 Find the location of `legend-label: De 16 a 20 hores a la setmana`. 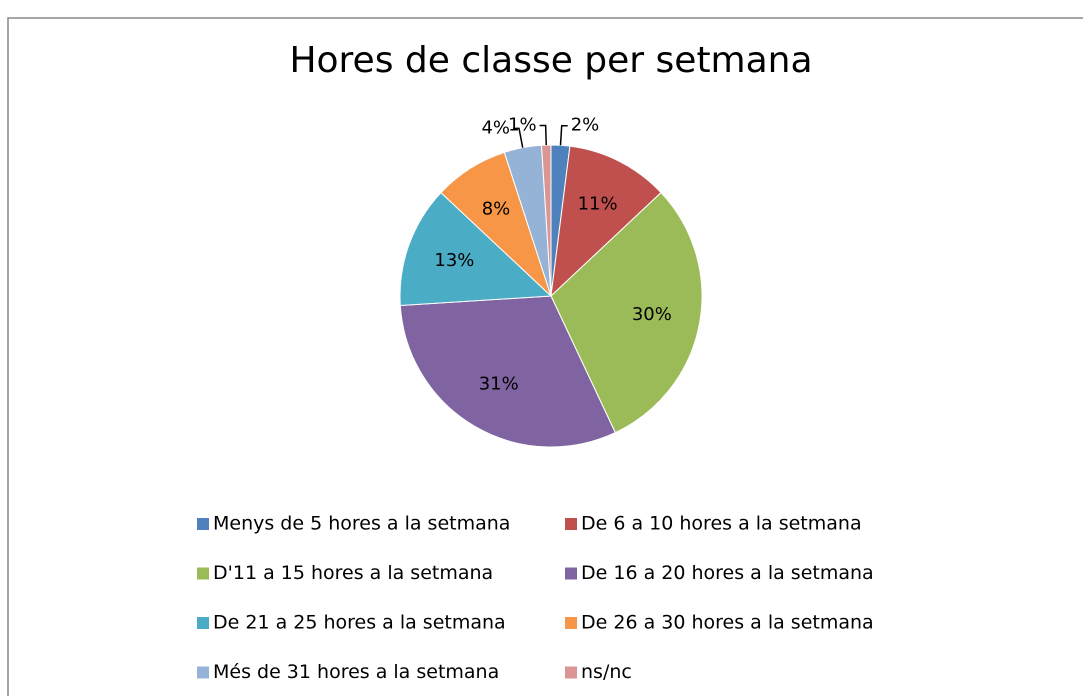

legend-label: De 16 a 20 hores a la setmana is located at coordinates (727, 573).